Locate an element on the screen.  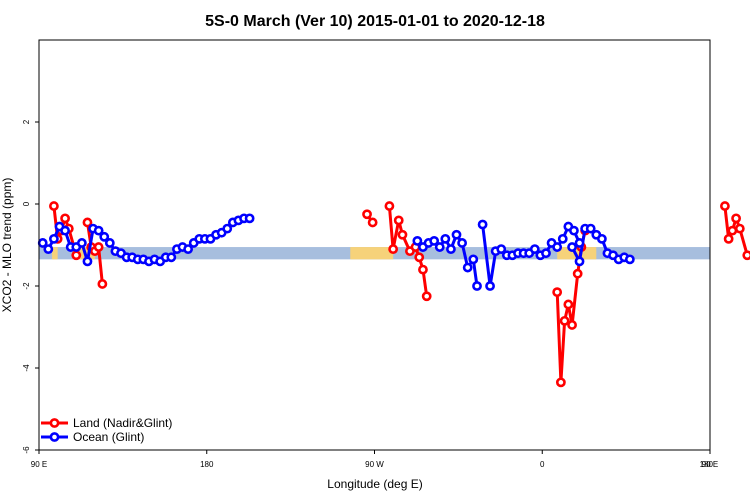
y-tick-label-0: -6 is located at coordinates (26, 450).